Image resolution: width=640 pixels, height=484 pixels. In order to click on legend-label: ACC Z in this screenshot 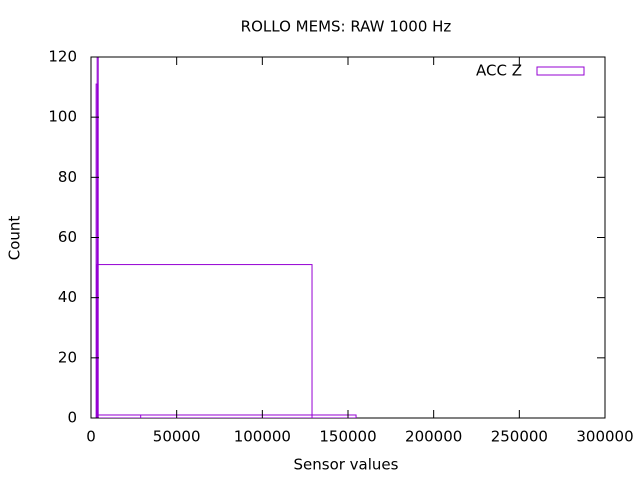, I will do `click(499, 71)`.